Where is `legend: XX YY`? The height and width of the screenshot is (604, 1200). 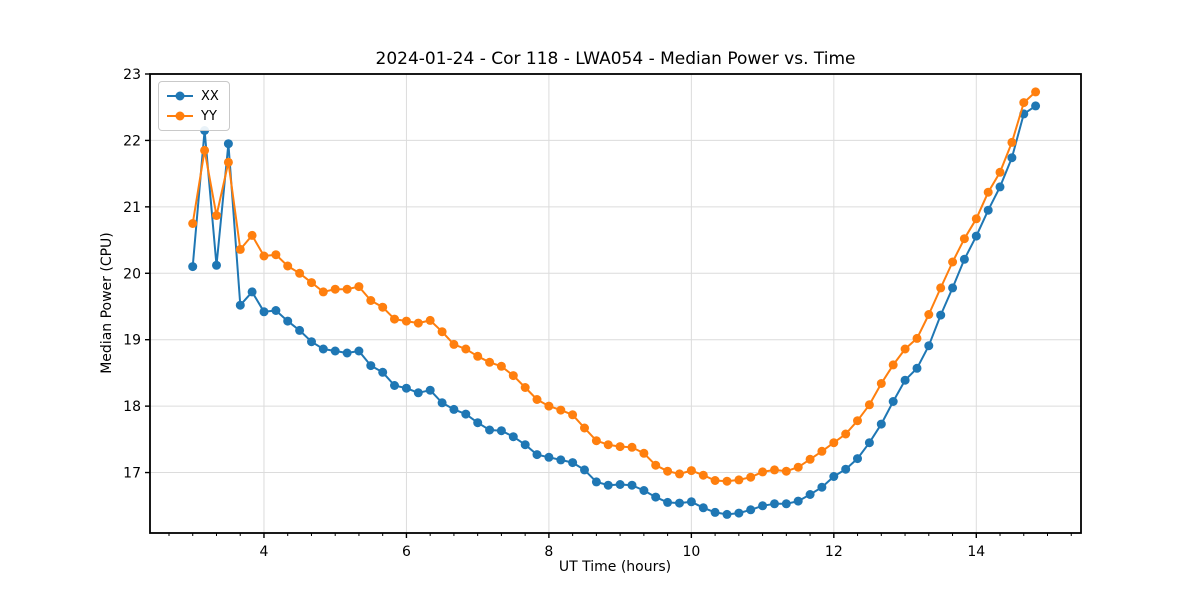 legend: XX YY is located at coordinates (194, 106).